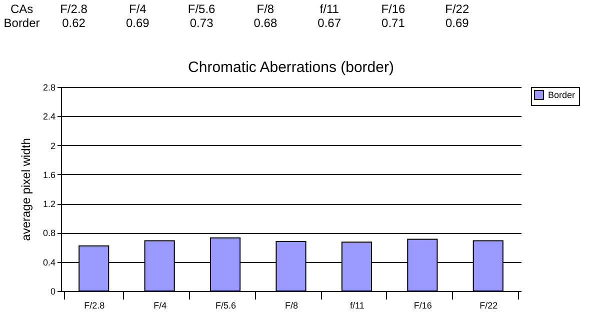 The height and width of the screenshot is (320, 595). Describe the element at coordinates (74, 23) in the screenshot. I see `data-label: 0.62` at that location.